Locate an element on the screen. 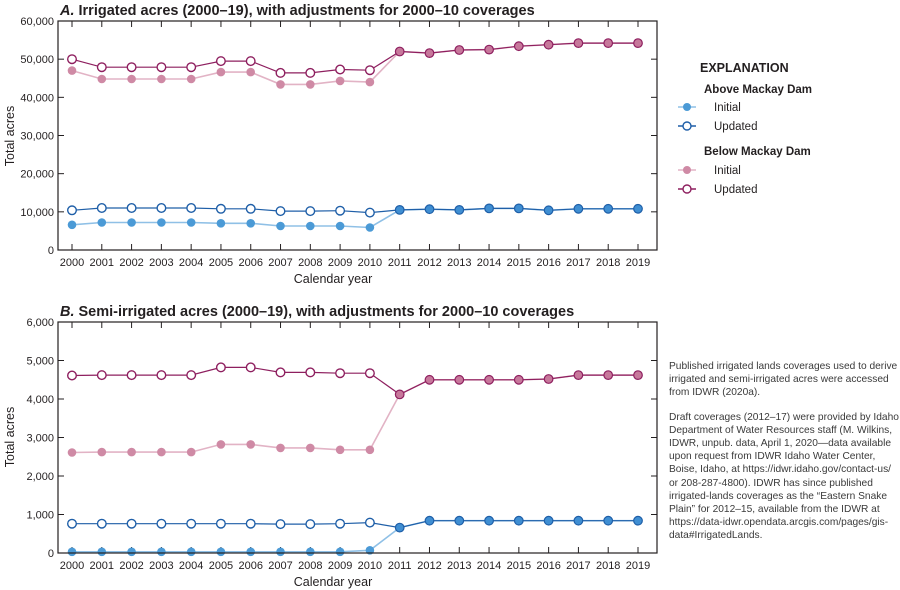 This screenshot has height=590, width=900. chart-a-y-tick-label: 40,000 is located at coordinates (37, 98).